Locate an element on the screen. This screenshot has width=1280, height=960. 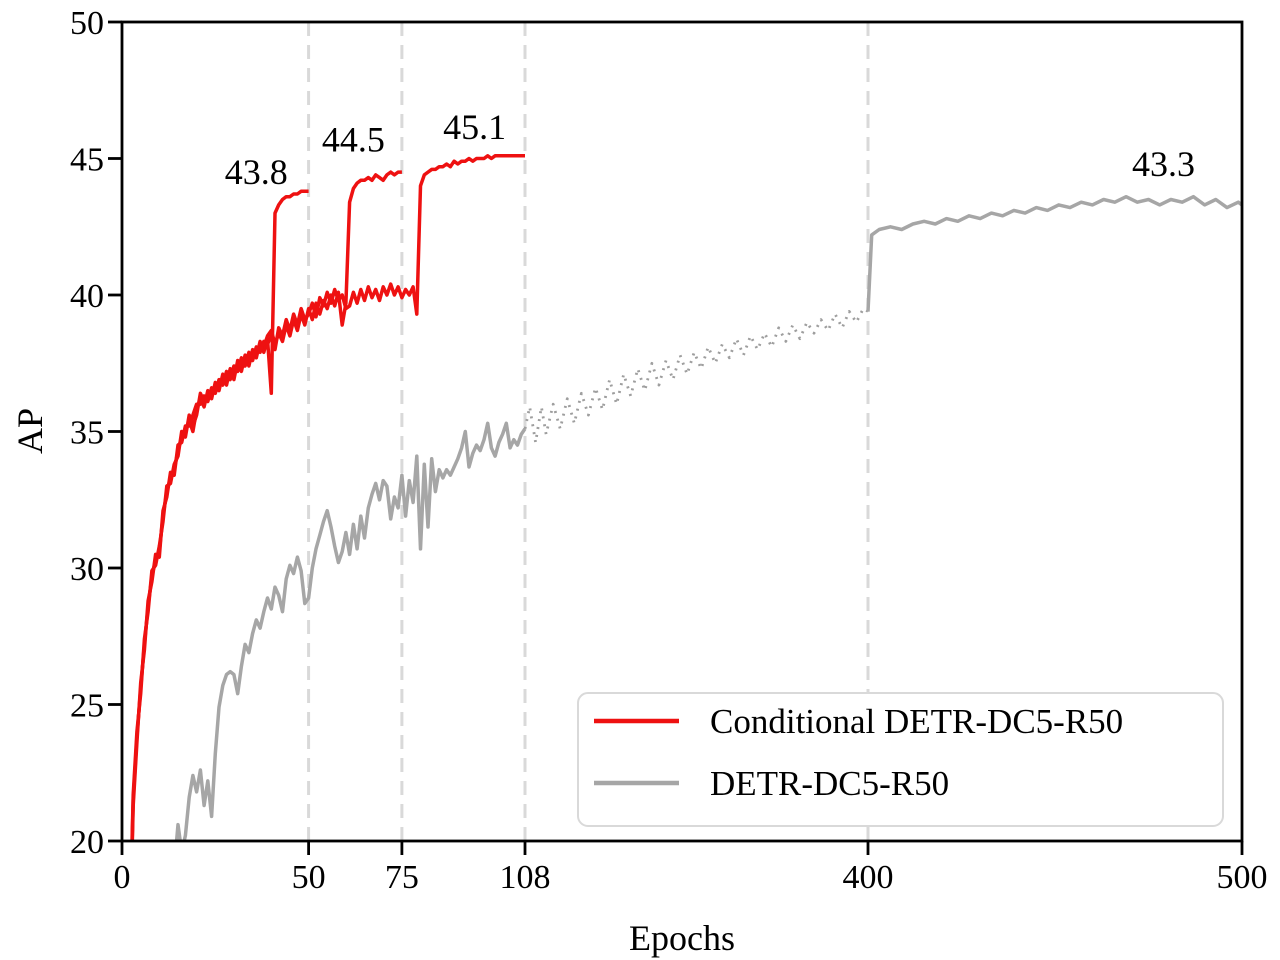
legend-box is located at coordinates (900, 759).